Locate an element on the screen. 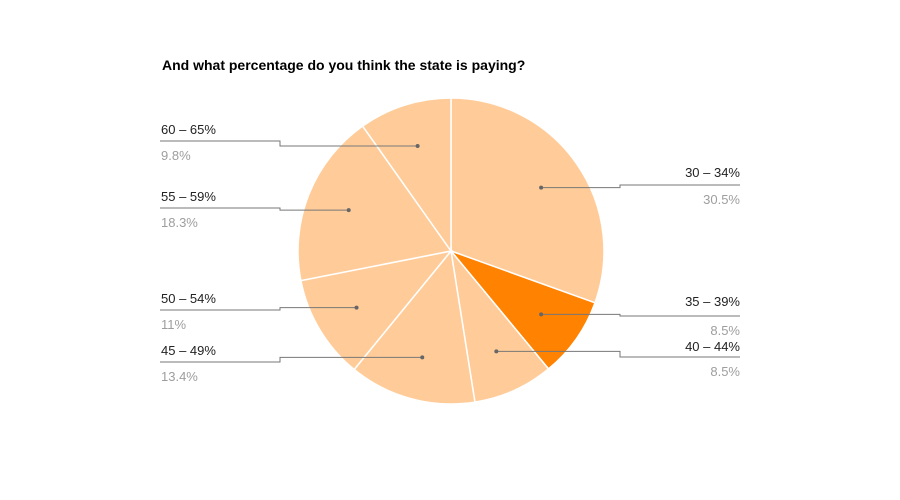 The width and height of the screenshot is (900, 500). slice-value-1: 30.5% is located at coordinates (721, 199).